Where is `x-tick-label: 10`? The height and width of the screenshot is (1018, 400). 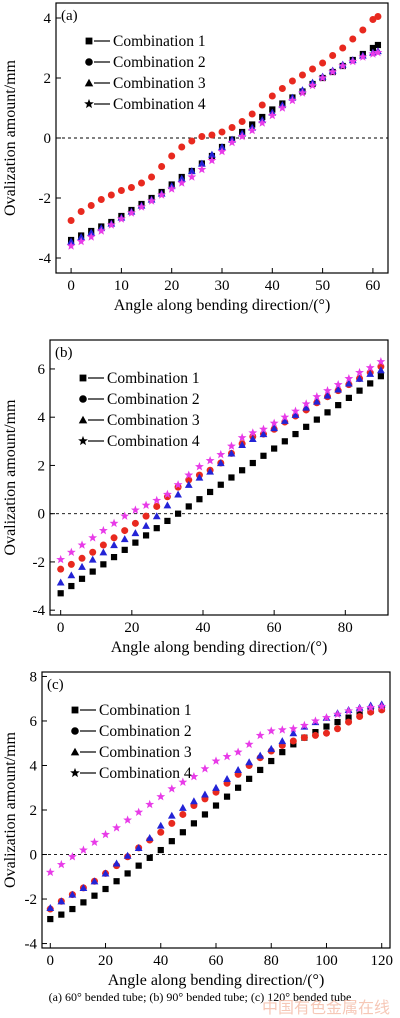
x-tick-label: 10 is located at coordinates (121, 286).